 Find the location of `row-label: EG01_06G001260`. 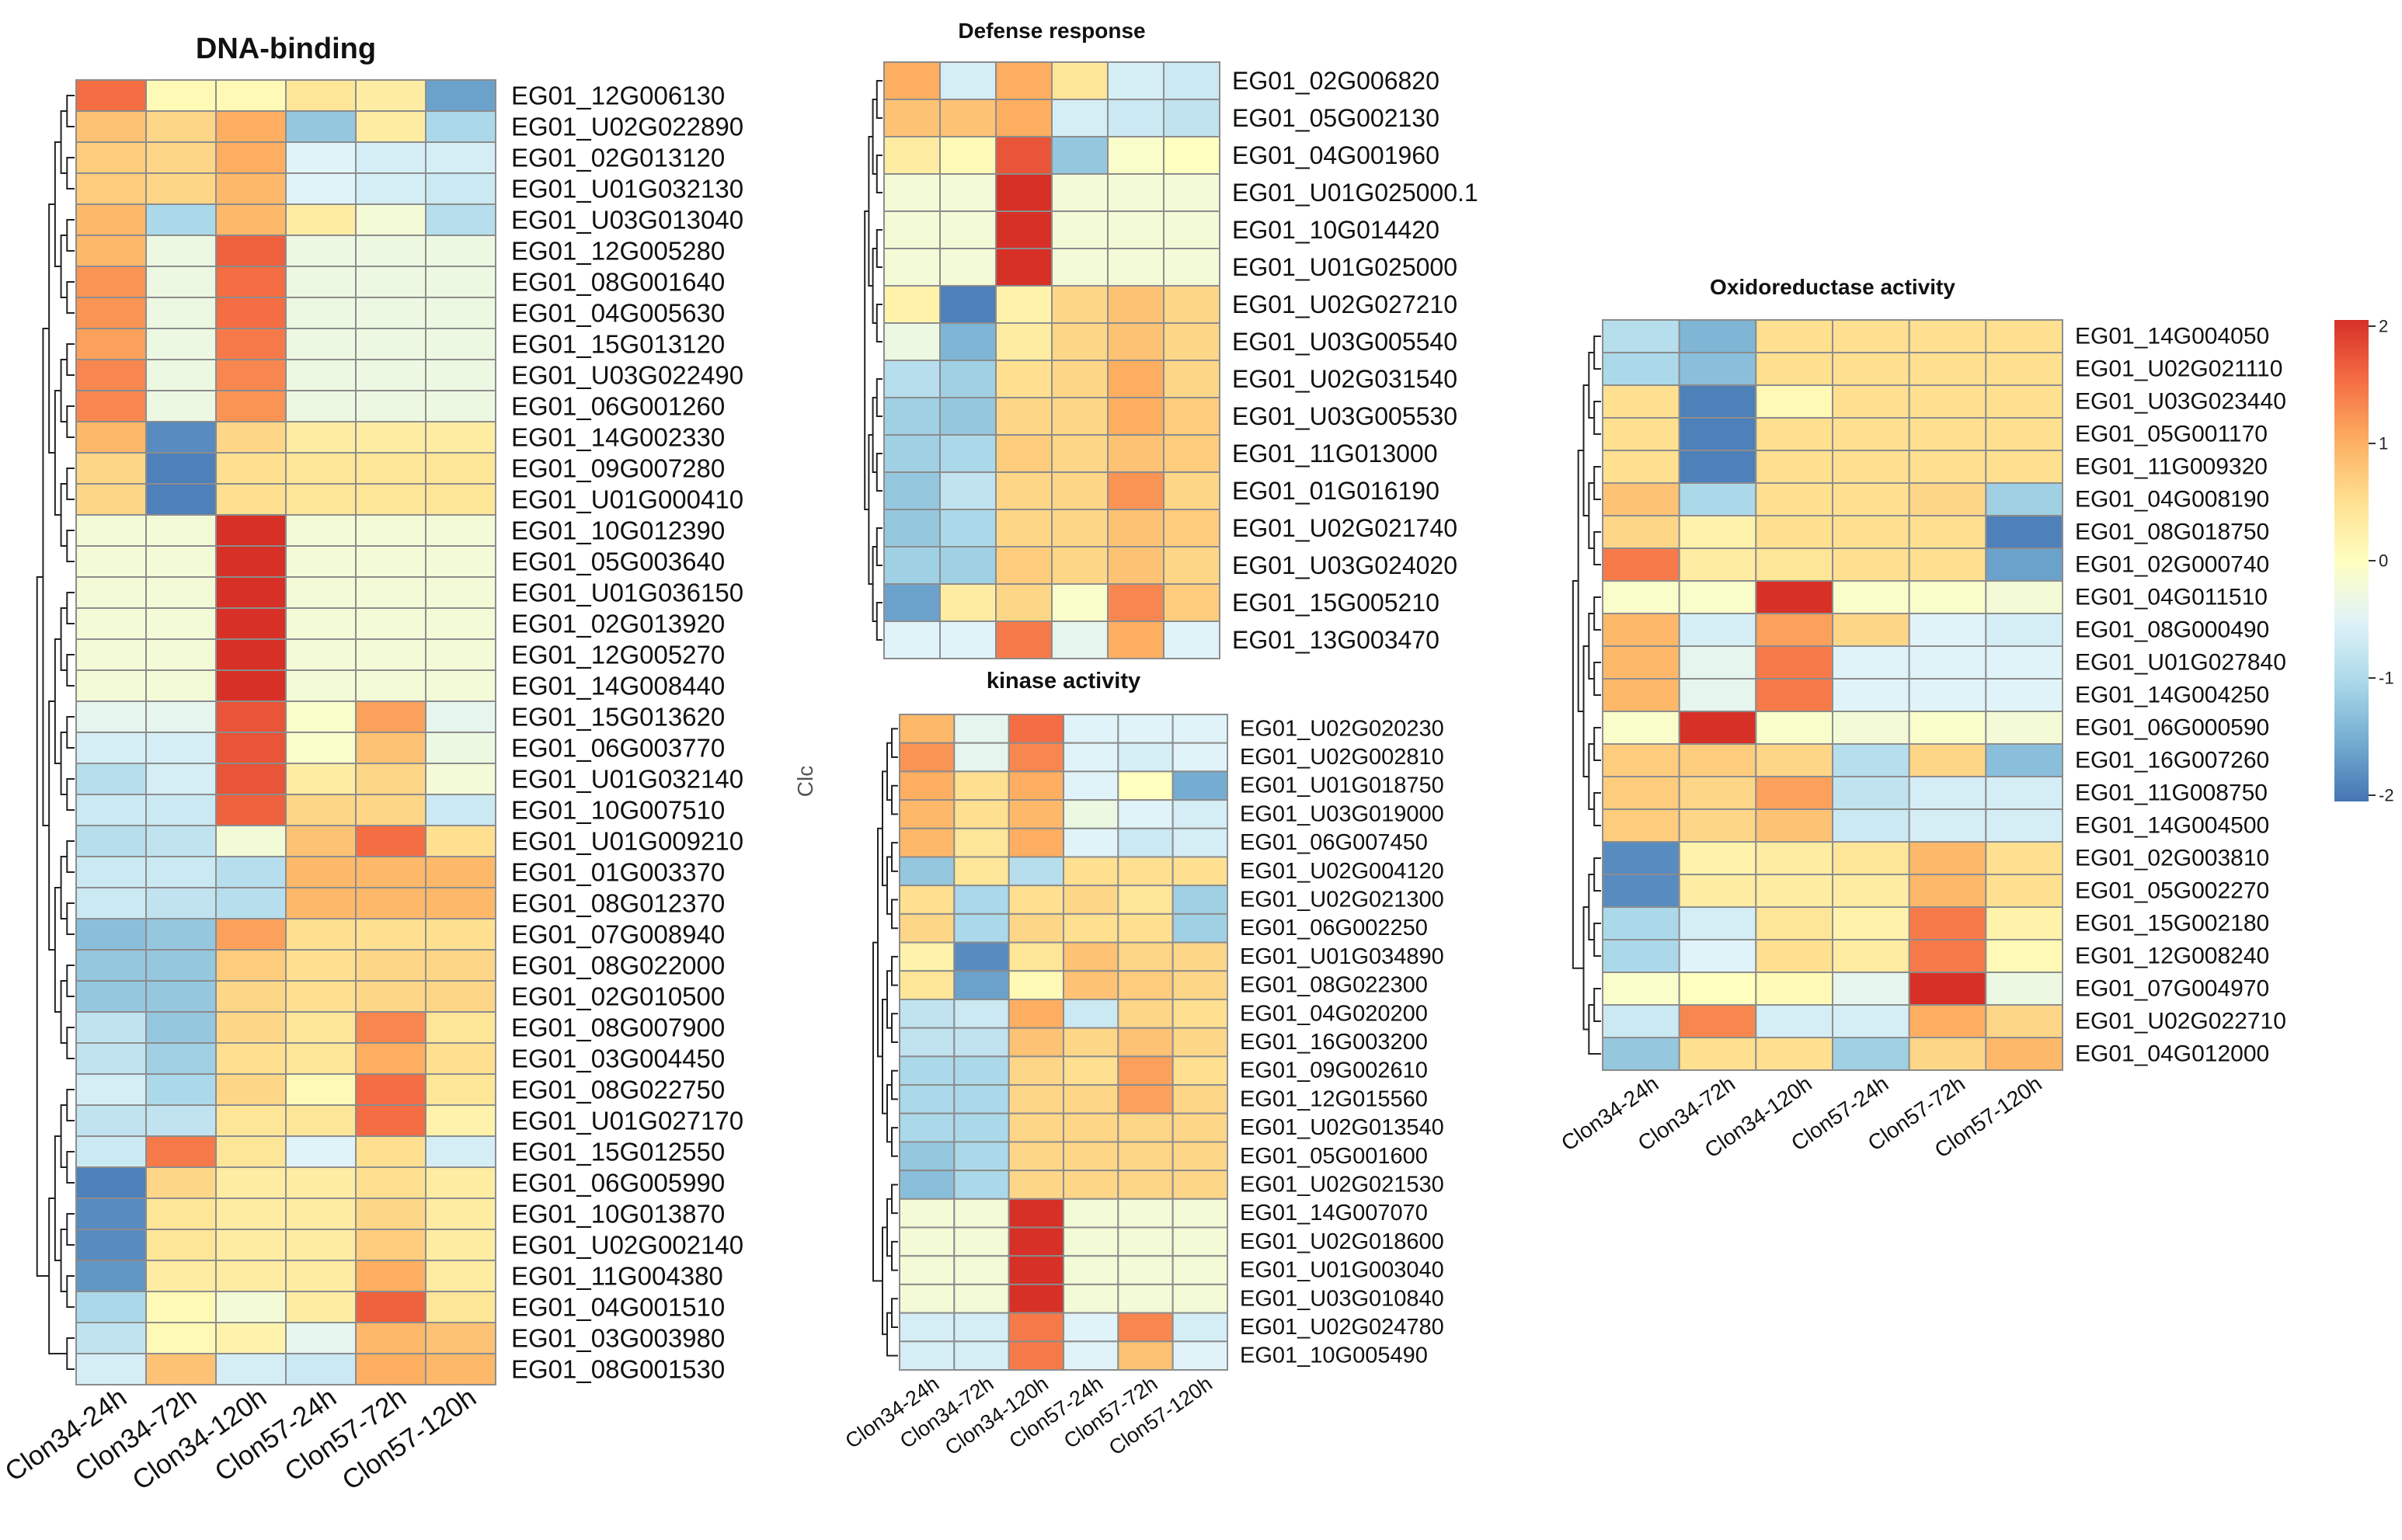

row-label: EG01_06G001260 is located at coordinates (618, 406).